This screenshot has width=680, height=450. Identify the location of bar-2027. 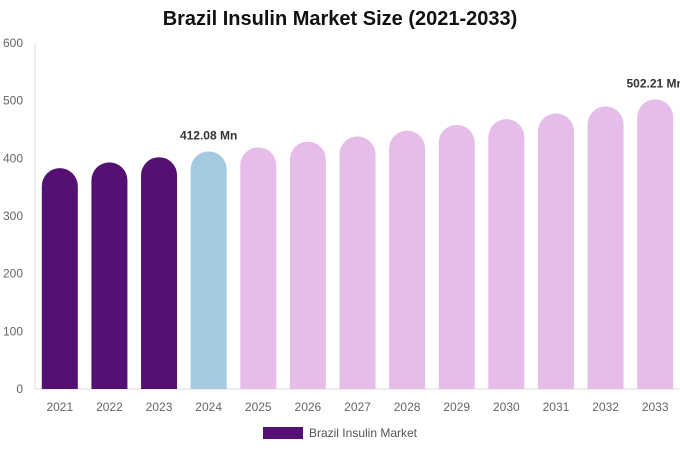
(357, 262).